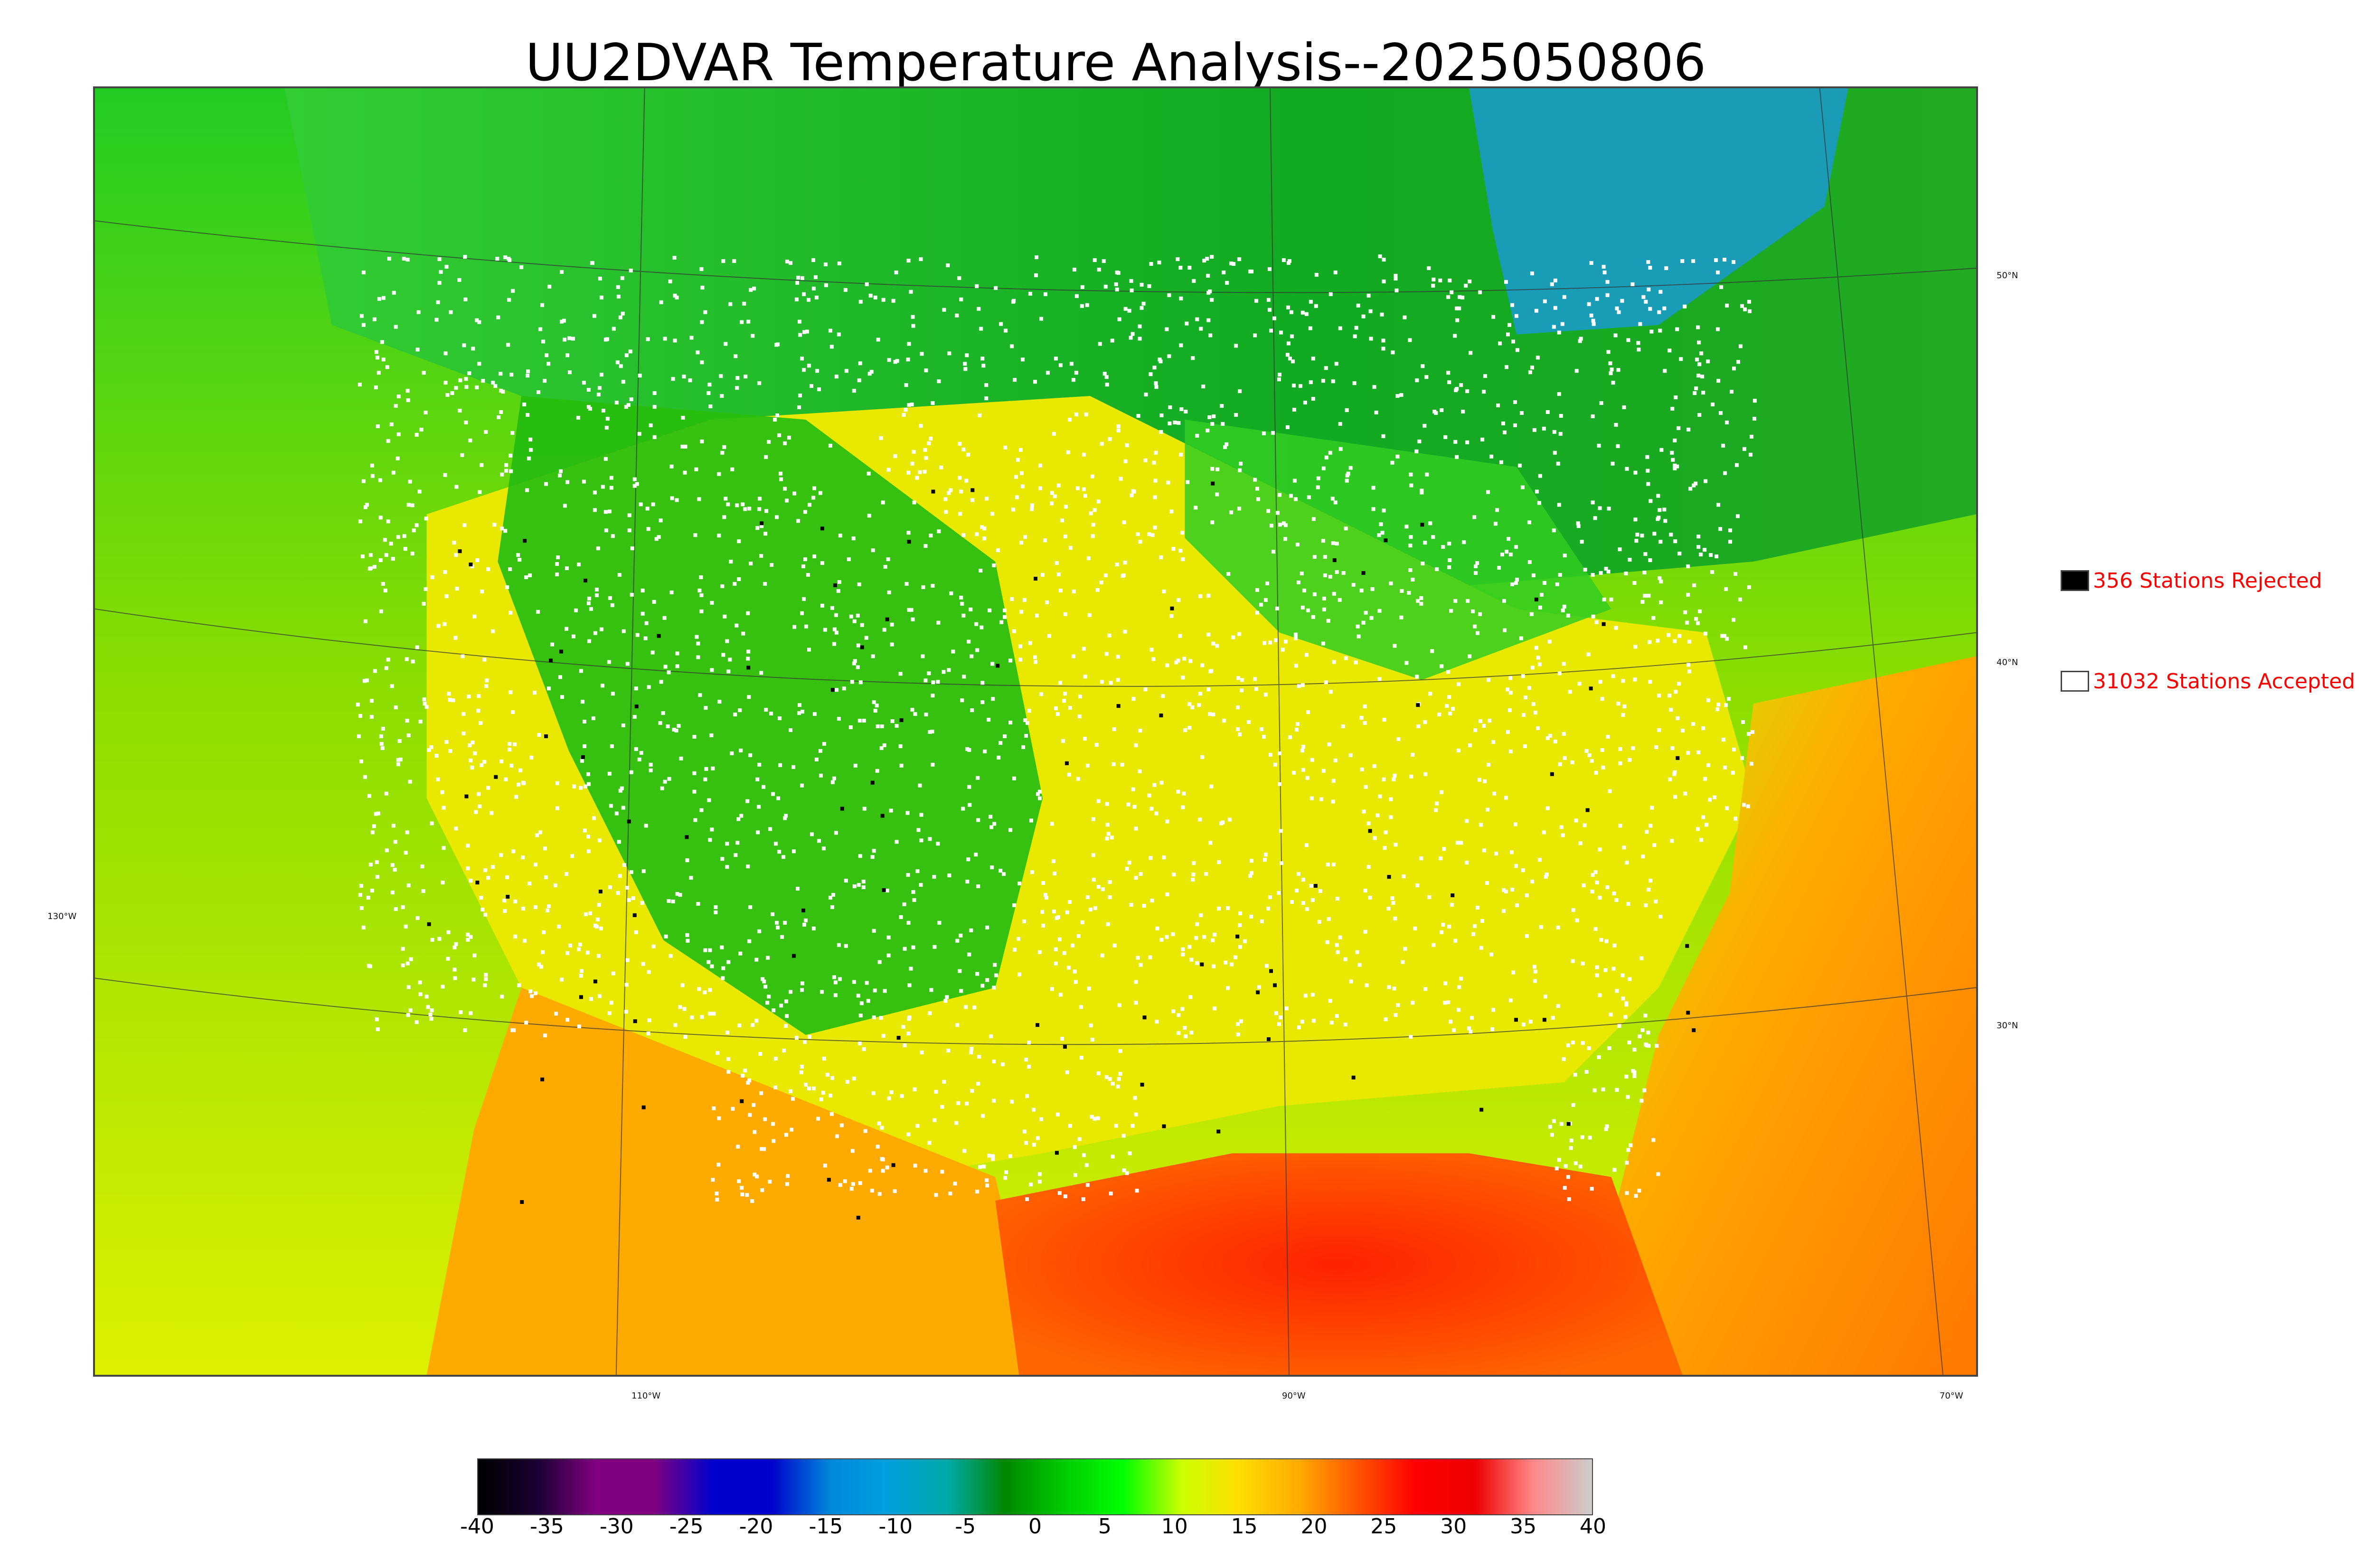  I want to click on lat-label-30n: 30°N, so click(2007, 1026).